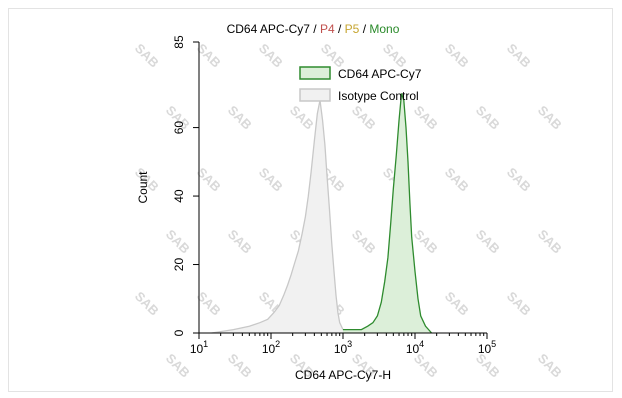  What do you see at coordinates (179, 128) in the screenshot?
I see `y-tick-label: 60` at bounding box center [179, 128].